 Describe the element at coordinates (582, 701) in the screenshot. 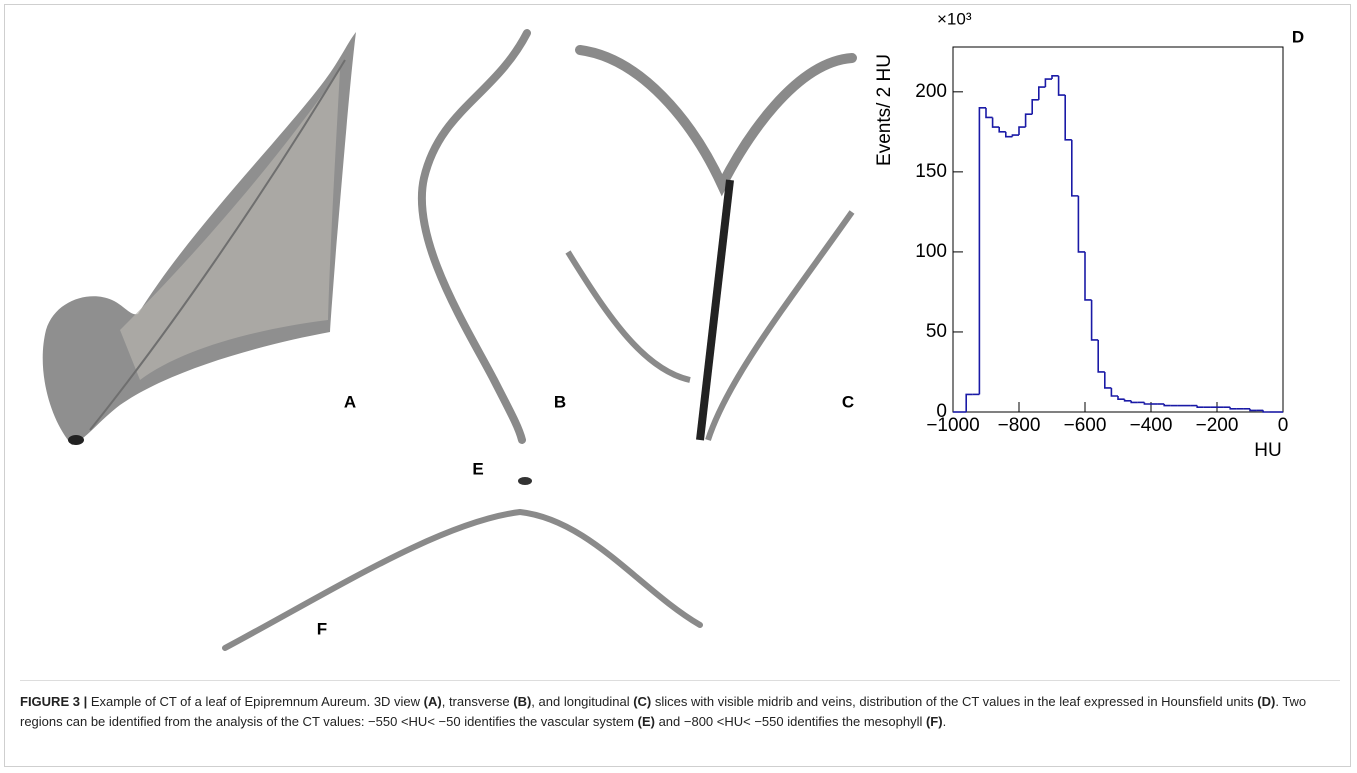

I see `caption-text: , and longitudinal` at that location.